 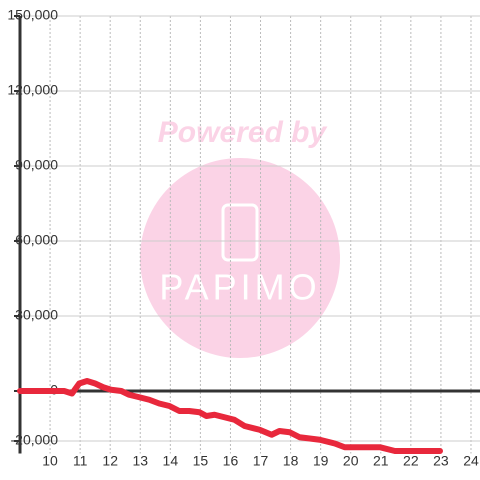 I want to click on x-tick-label: 14, so click(x=171, y=461).